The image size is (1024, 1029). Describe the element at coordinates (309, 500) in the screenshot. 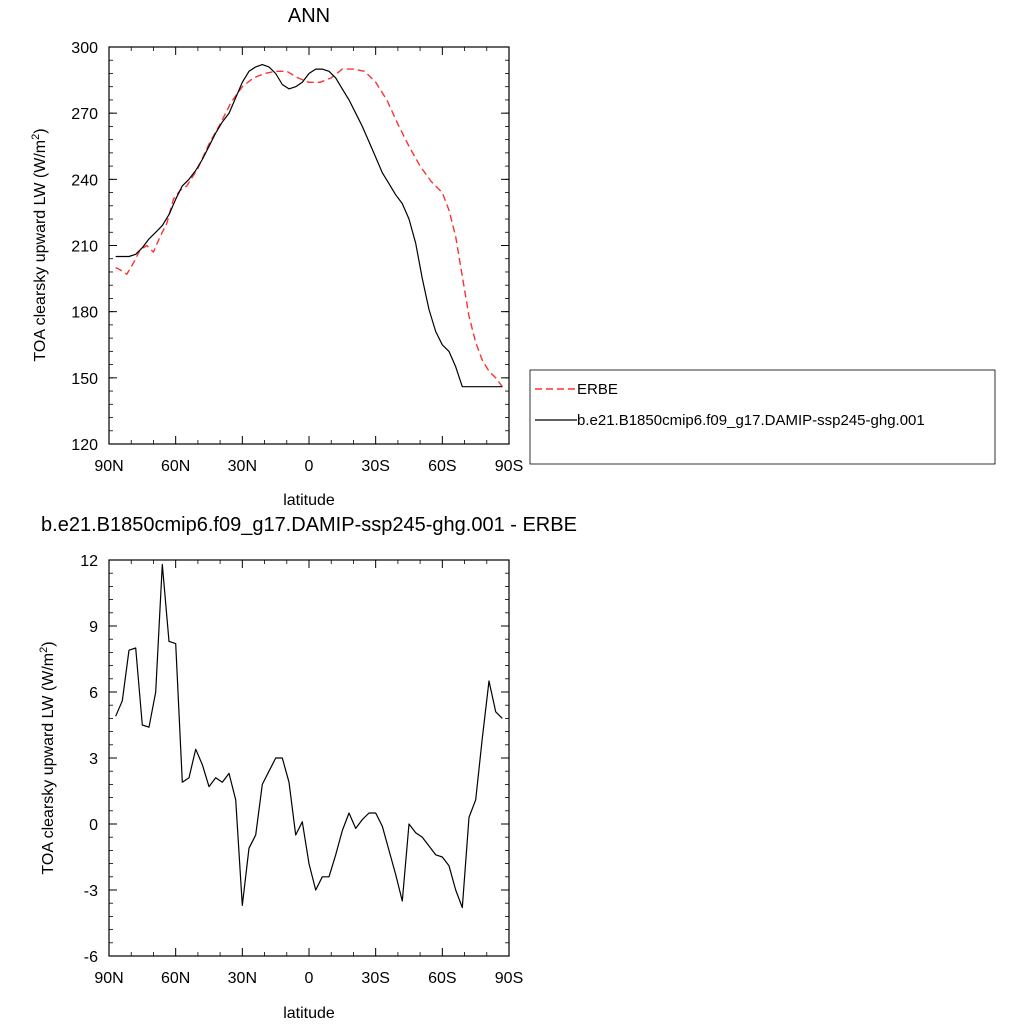

I see `top-chart-x-axis-label: latitude` at that location.